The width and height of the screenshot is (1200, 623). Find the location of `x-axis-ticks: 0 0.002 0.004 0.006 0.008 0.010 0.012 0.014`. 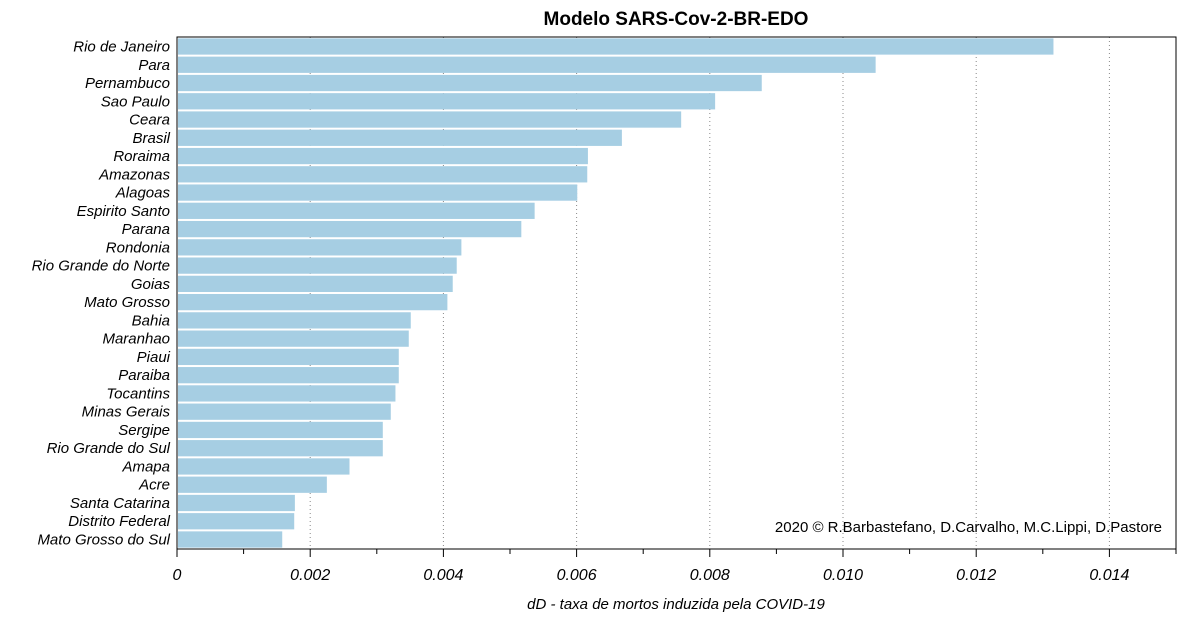

x-axis-ticks: 0 0.002 0.004 0.006 0.008 0.010 0.012 0.014 is located at coordinates (675, 566).